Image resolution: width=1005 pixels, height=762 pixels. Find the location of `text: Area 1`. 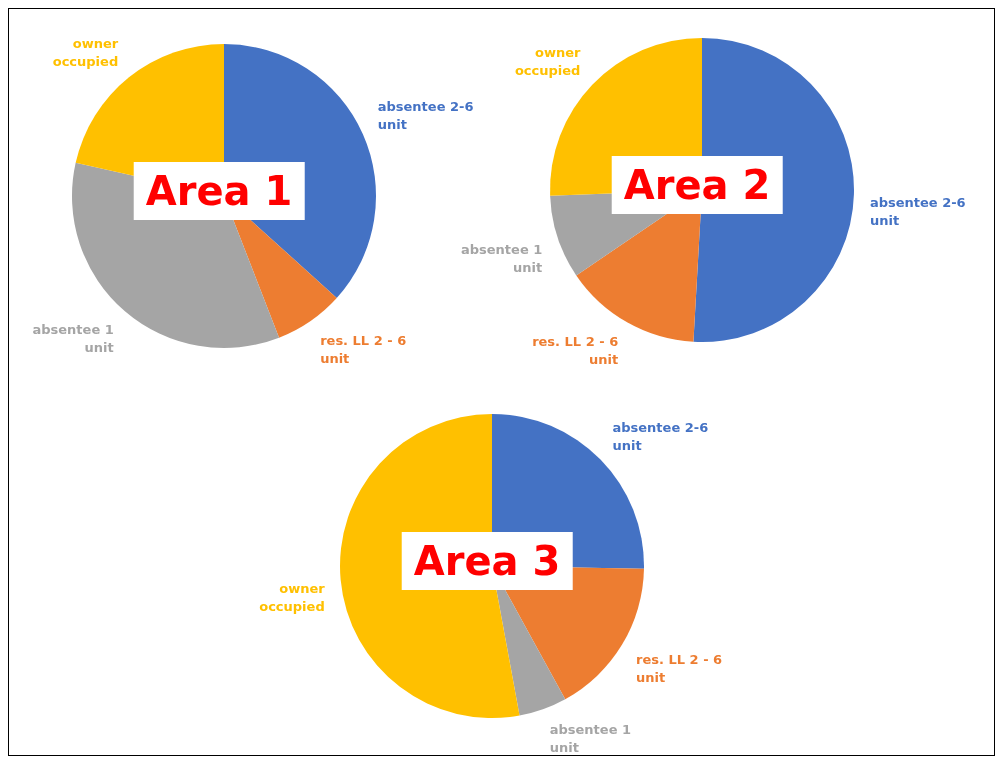

text: Area 1 is located at coordinates (219, 191).